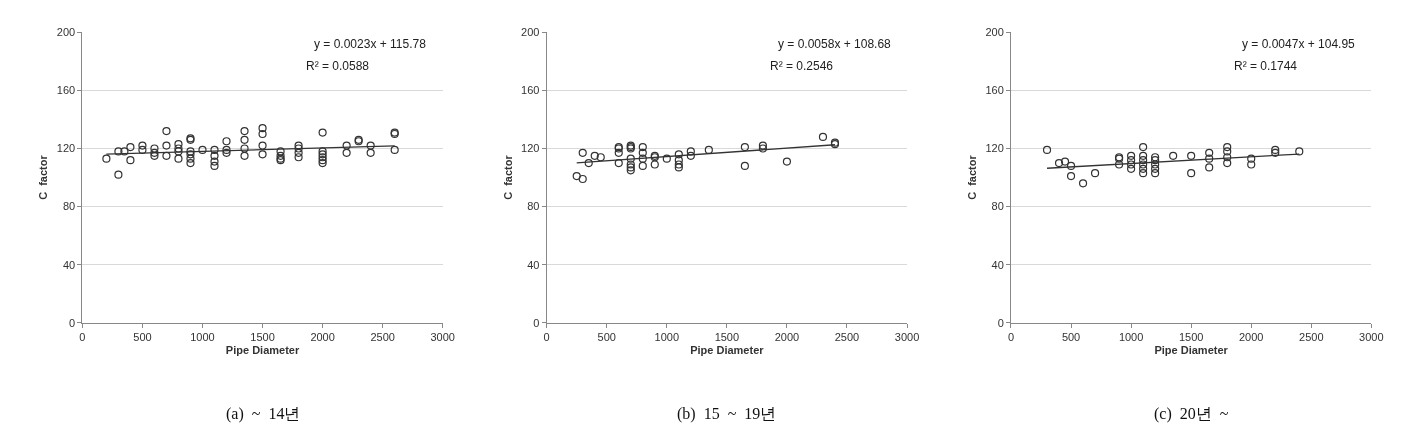  I want to click on x-tick-label: 500, so click(142, 336).